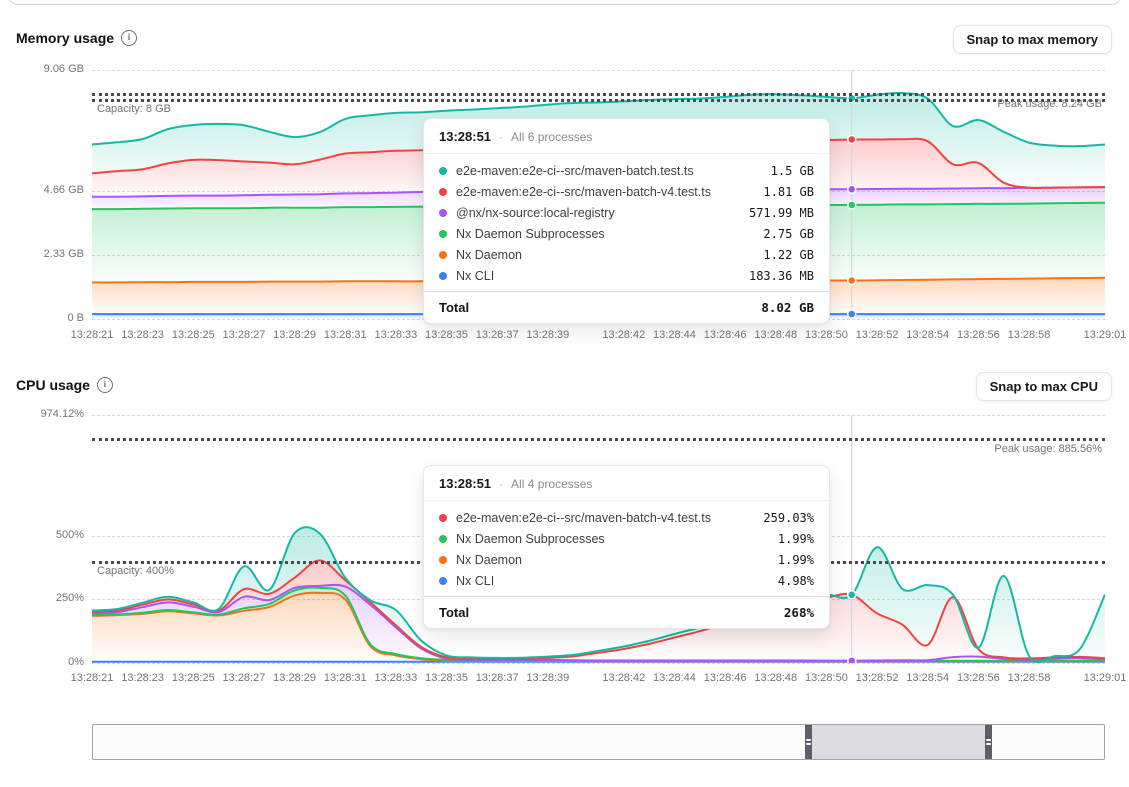 This screenshot has width=1129, height=787. I want to click on process-name: Nx Daemon, so click(489, 254).